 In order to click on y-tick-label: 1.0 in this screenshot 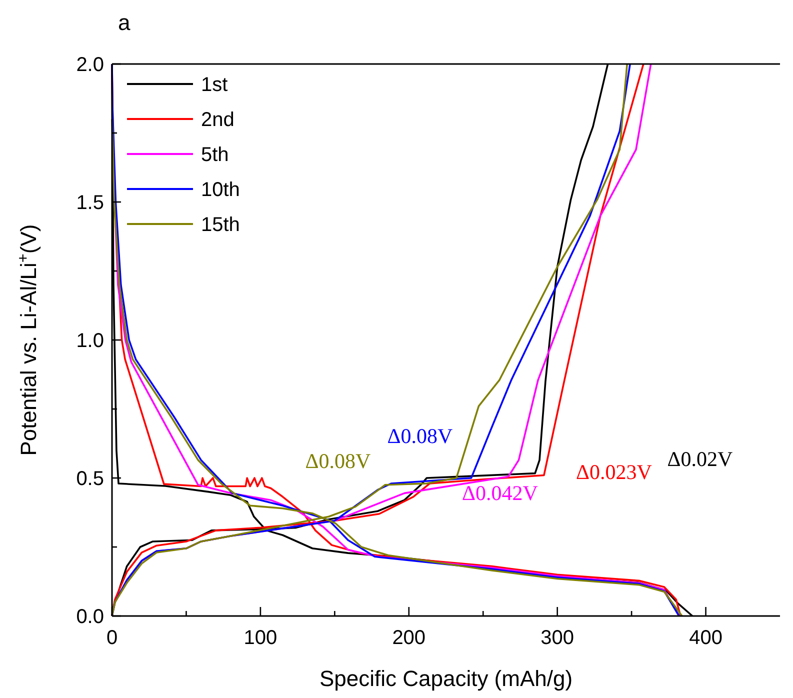, I will do `click(90, 341)`.